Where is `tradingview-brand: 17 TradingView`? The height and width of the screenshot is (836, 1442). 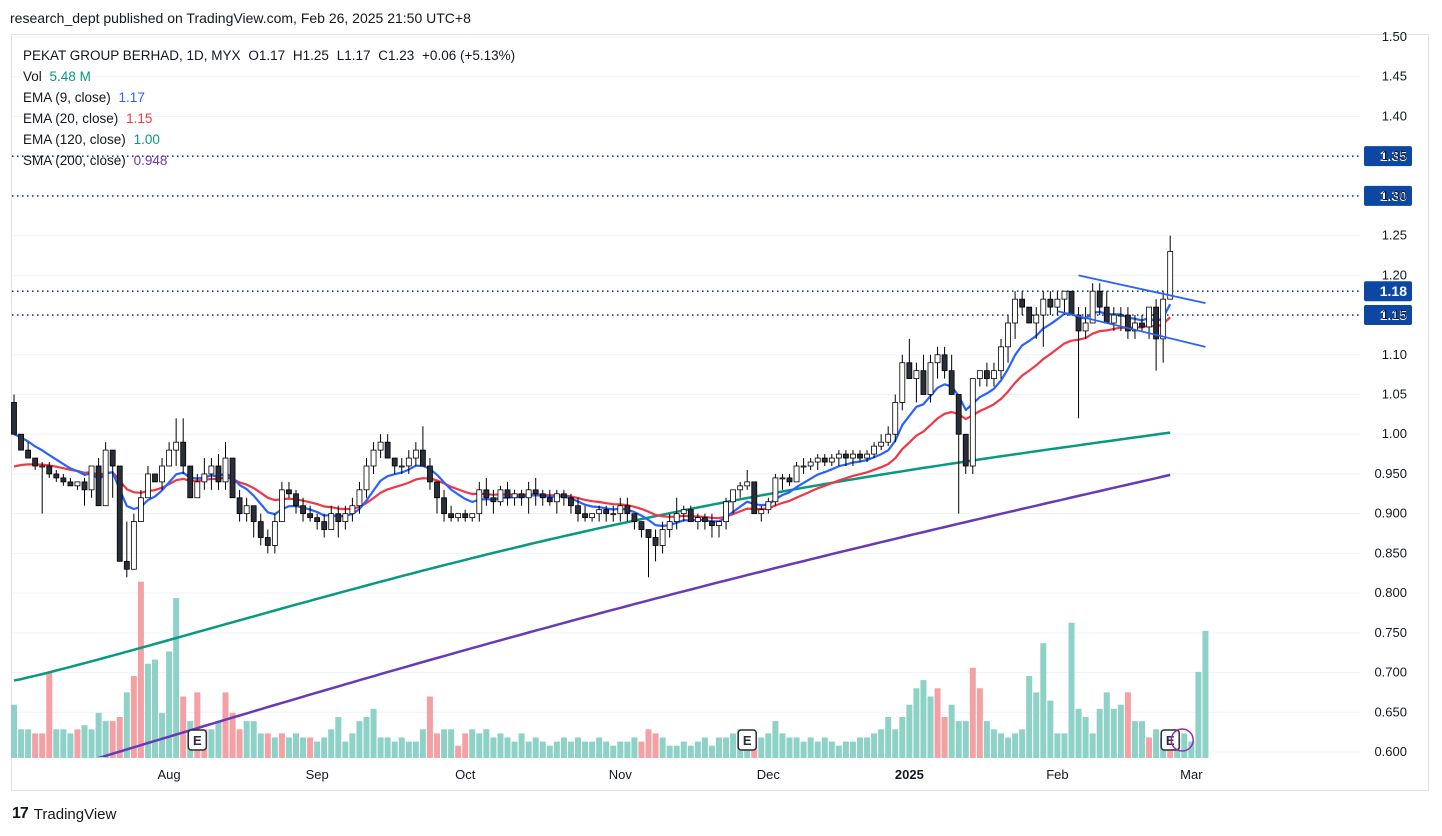 tradingview-brand: 17 TradingView is located at coordinates (64, 814).